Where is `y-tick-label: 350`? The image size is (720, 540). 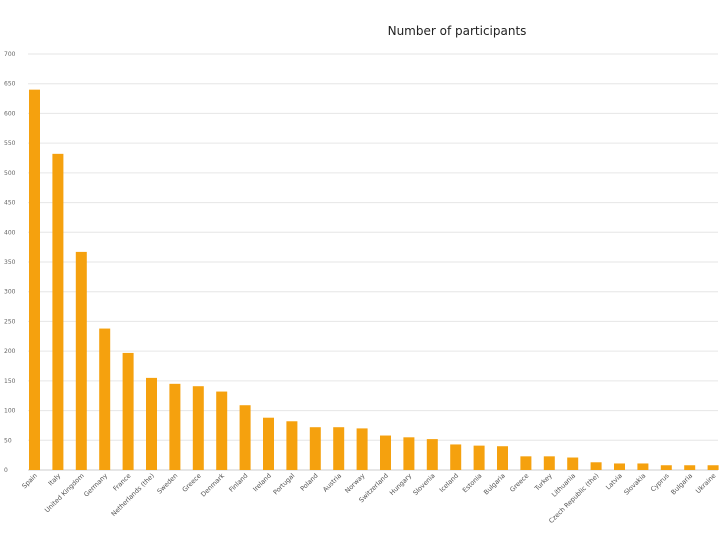 y-tick-label: 350 is located at coordinates (10, 262).